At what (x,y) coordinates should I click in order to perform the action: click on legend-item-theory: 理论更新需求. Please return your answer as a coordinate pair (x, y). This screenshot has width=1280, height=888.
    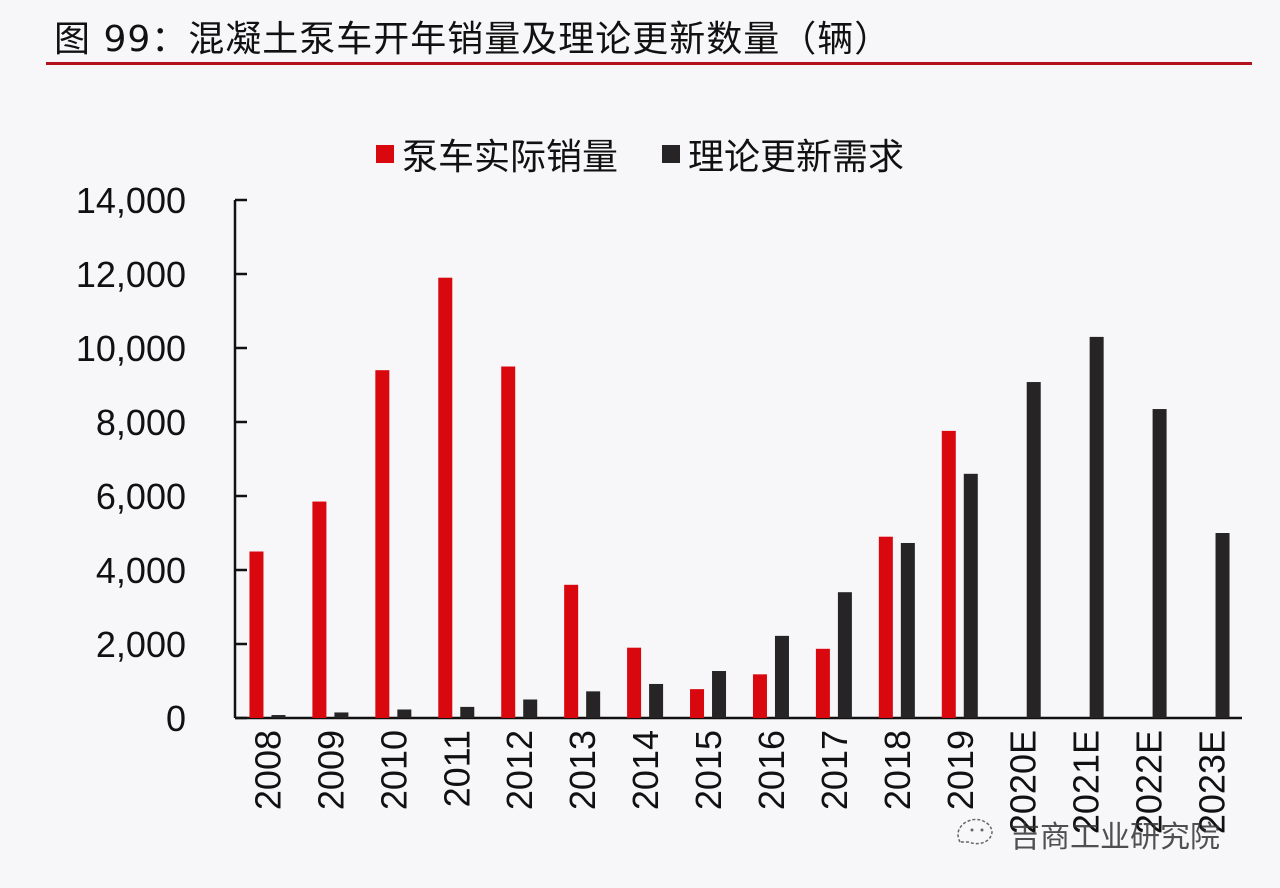
    Looking at the image, I should click on (783, 154).